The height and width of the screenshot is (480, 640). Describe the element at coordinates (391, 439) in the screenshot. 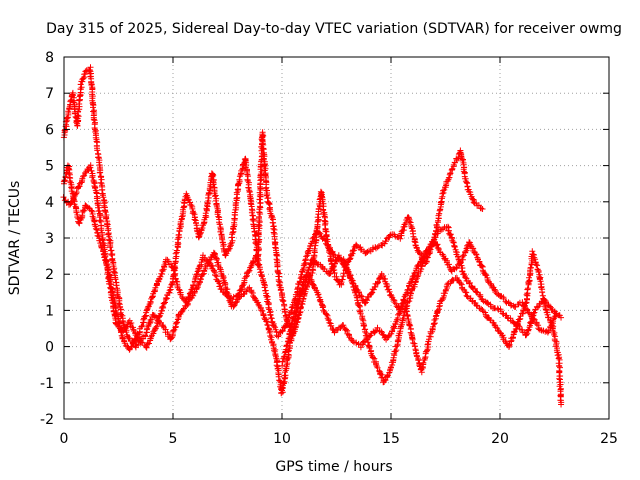

I see `x-tick-label: 15` at that location.